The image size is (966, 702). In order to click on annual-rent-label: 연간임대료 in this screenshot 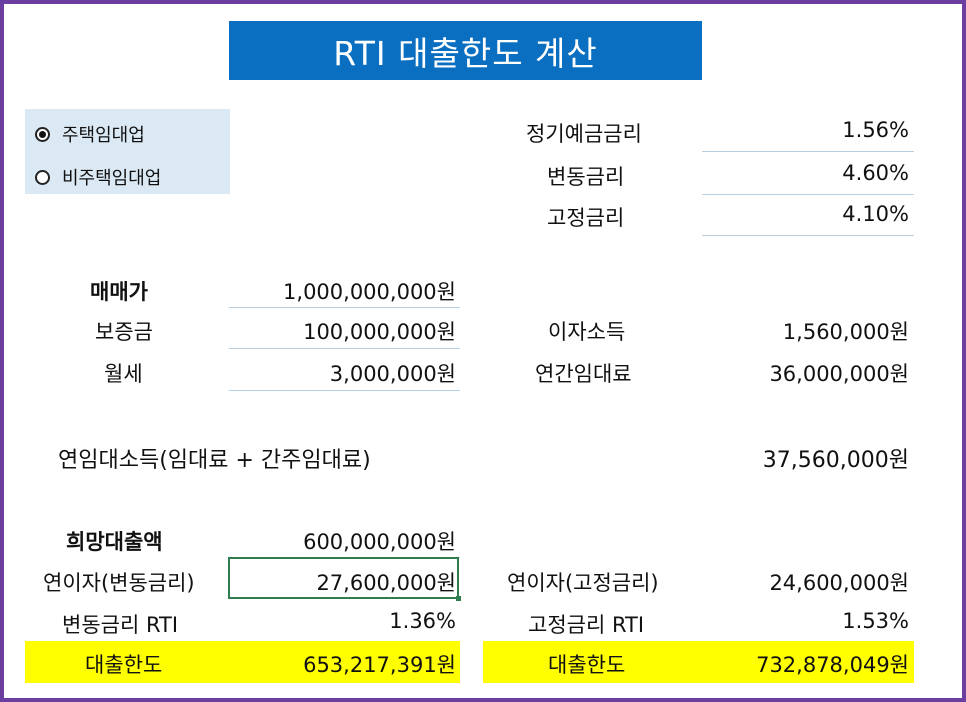, I will do `click(583, 374)`.